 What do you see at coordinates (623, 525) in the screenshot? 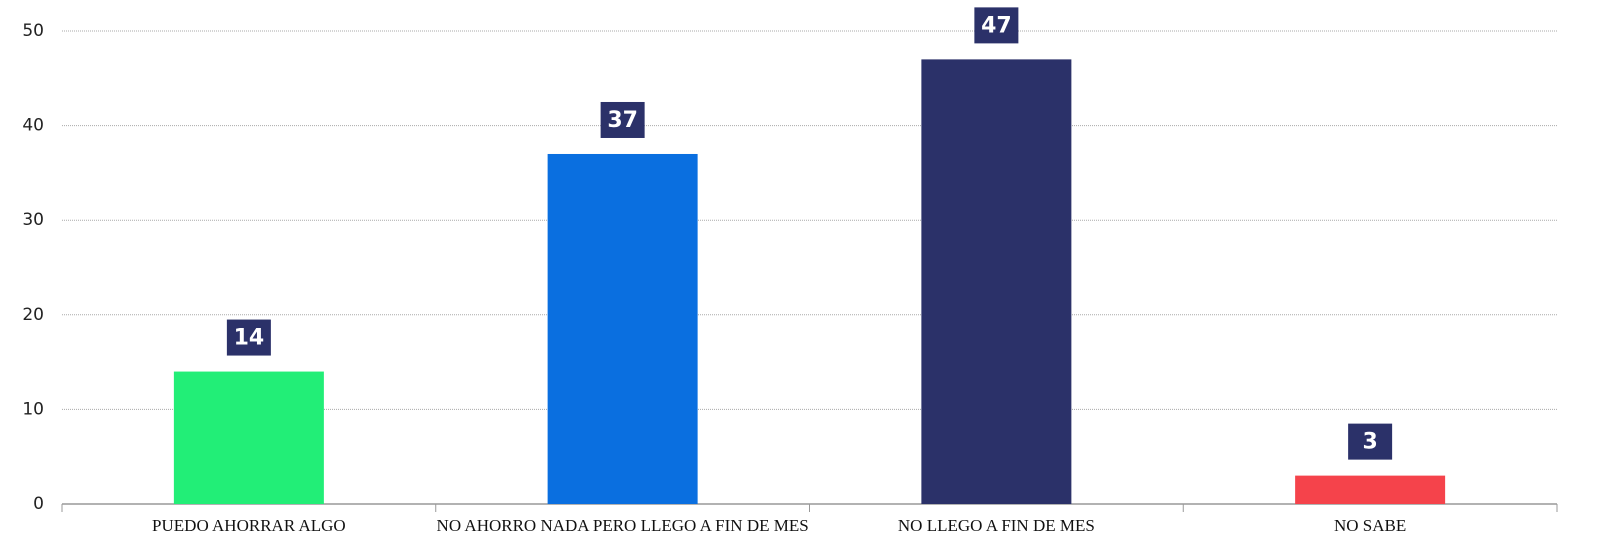
I see `x-tick-label: NO AHORRO NADA PERO LLEGO A FIN DE MES` at bounding box center [623, 525].